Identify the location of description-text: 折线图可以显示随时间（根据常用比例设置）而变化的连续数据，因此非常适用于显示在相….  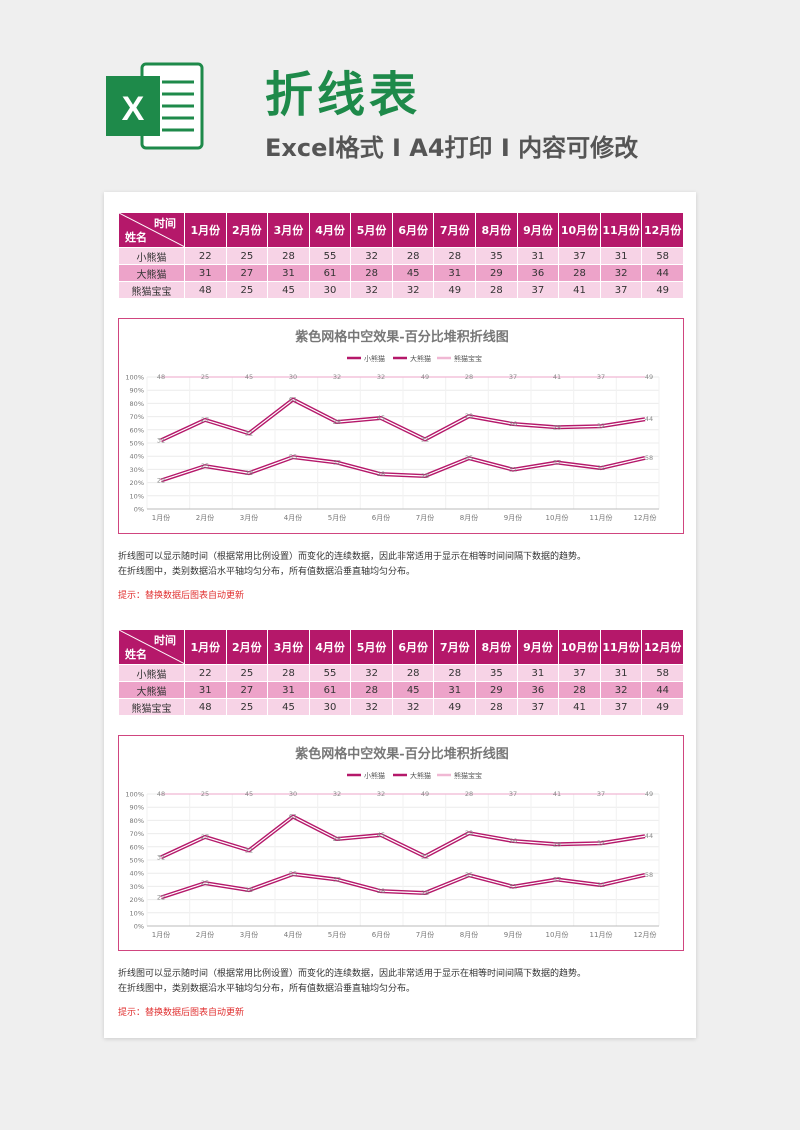
(352, 565).